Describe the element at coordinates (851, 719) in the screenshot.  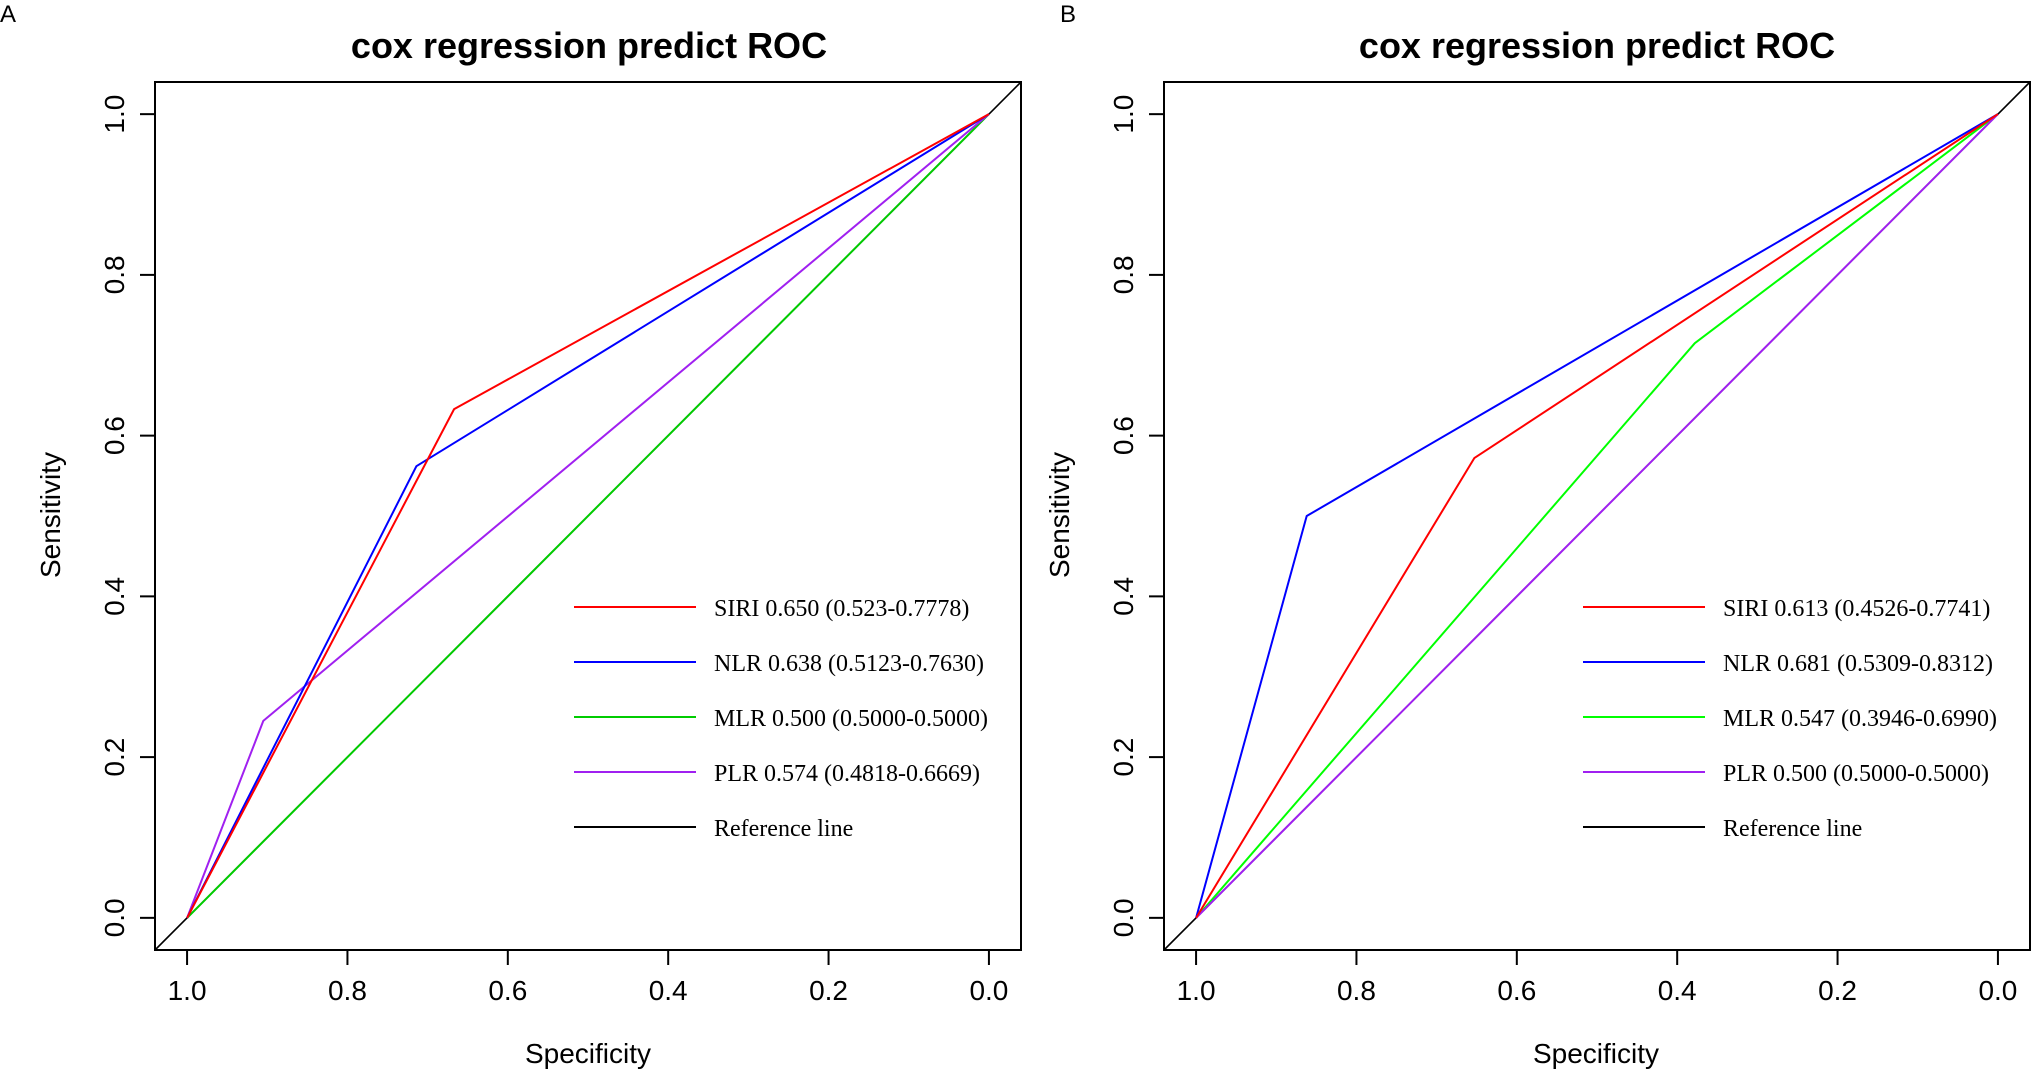
I see `legend-label: MLR 0.500 (0.5000-0.5000)` at that location.